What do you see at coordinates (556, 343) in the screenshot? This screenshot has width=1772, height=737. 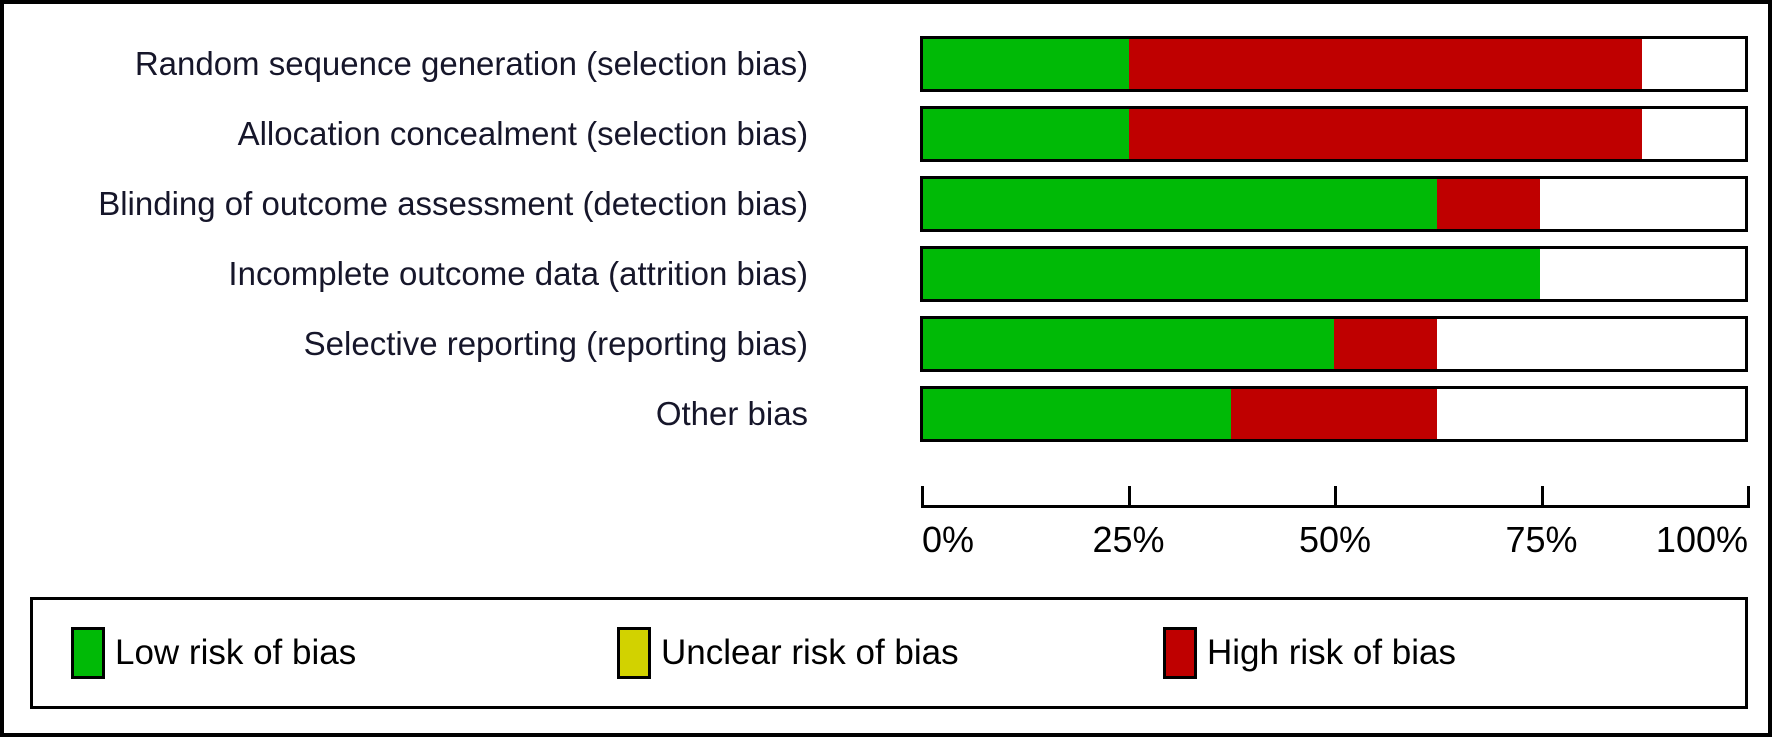 I see `category-label: Selective reporting (reporting bias)` at bounding box center [556, 343].